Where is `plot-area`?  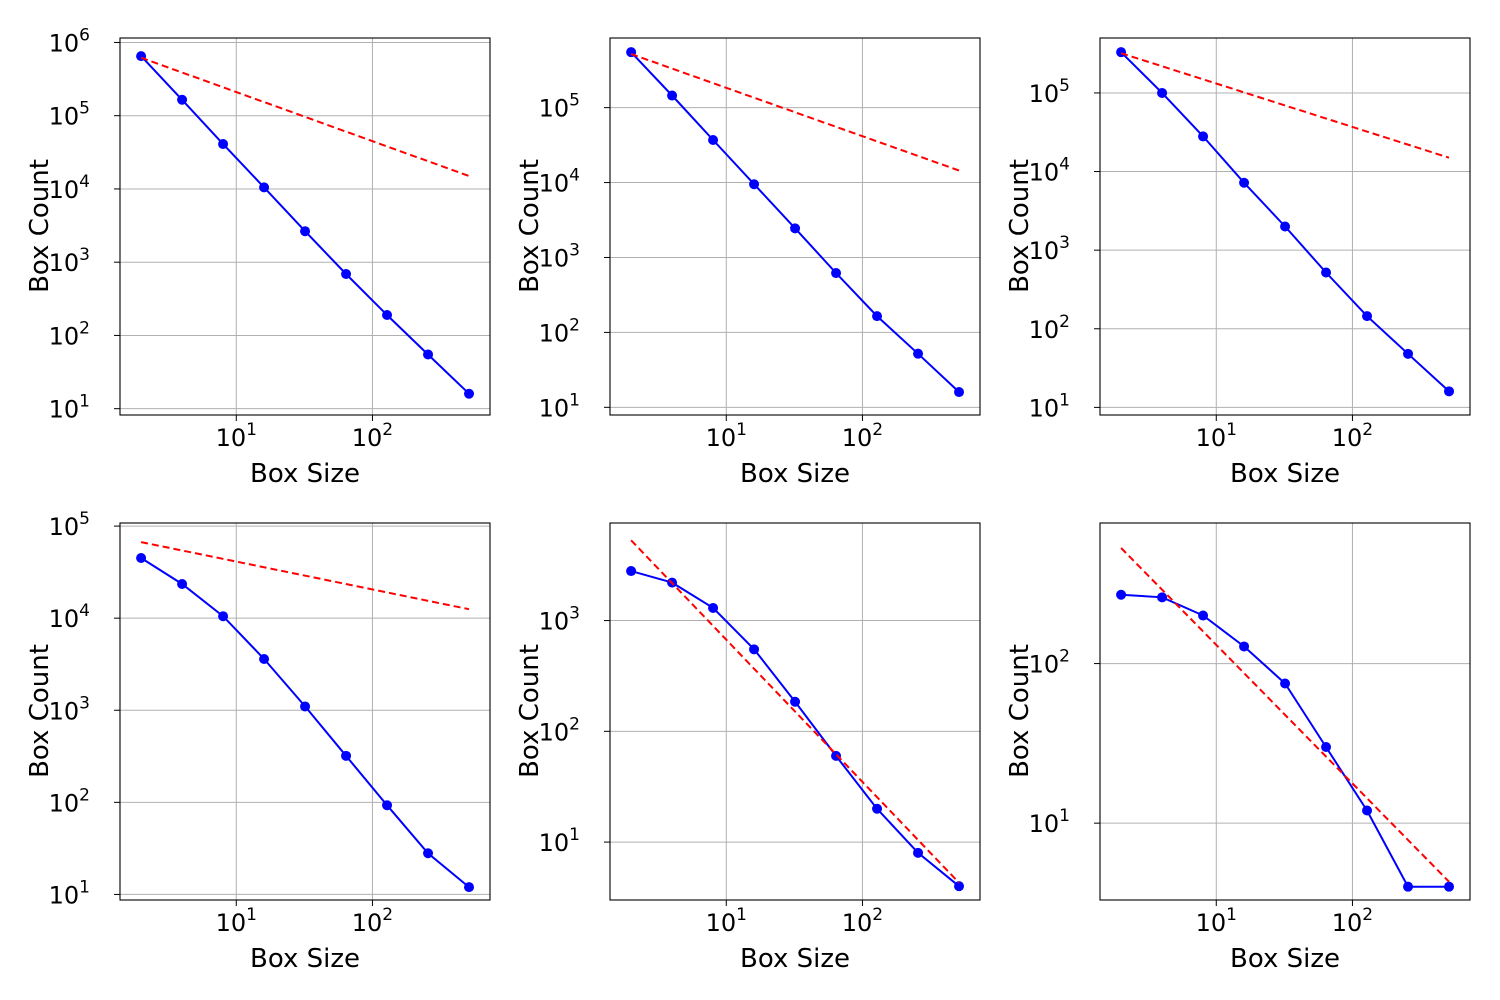 plot-area is located at coordinates (1285, 711).